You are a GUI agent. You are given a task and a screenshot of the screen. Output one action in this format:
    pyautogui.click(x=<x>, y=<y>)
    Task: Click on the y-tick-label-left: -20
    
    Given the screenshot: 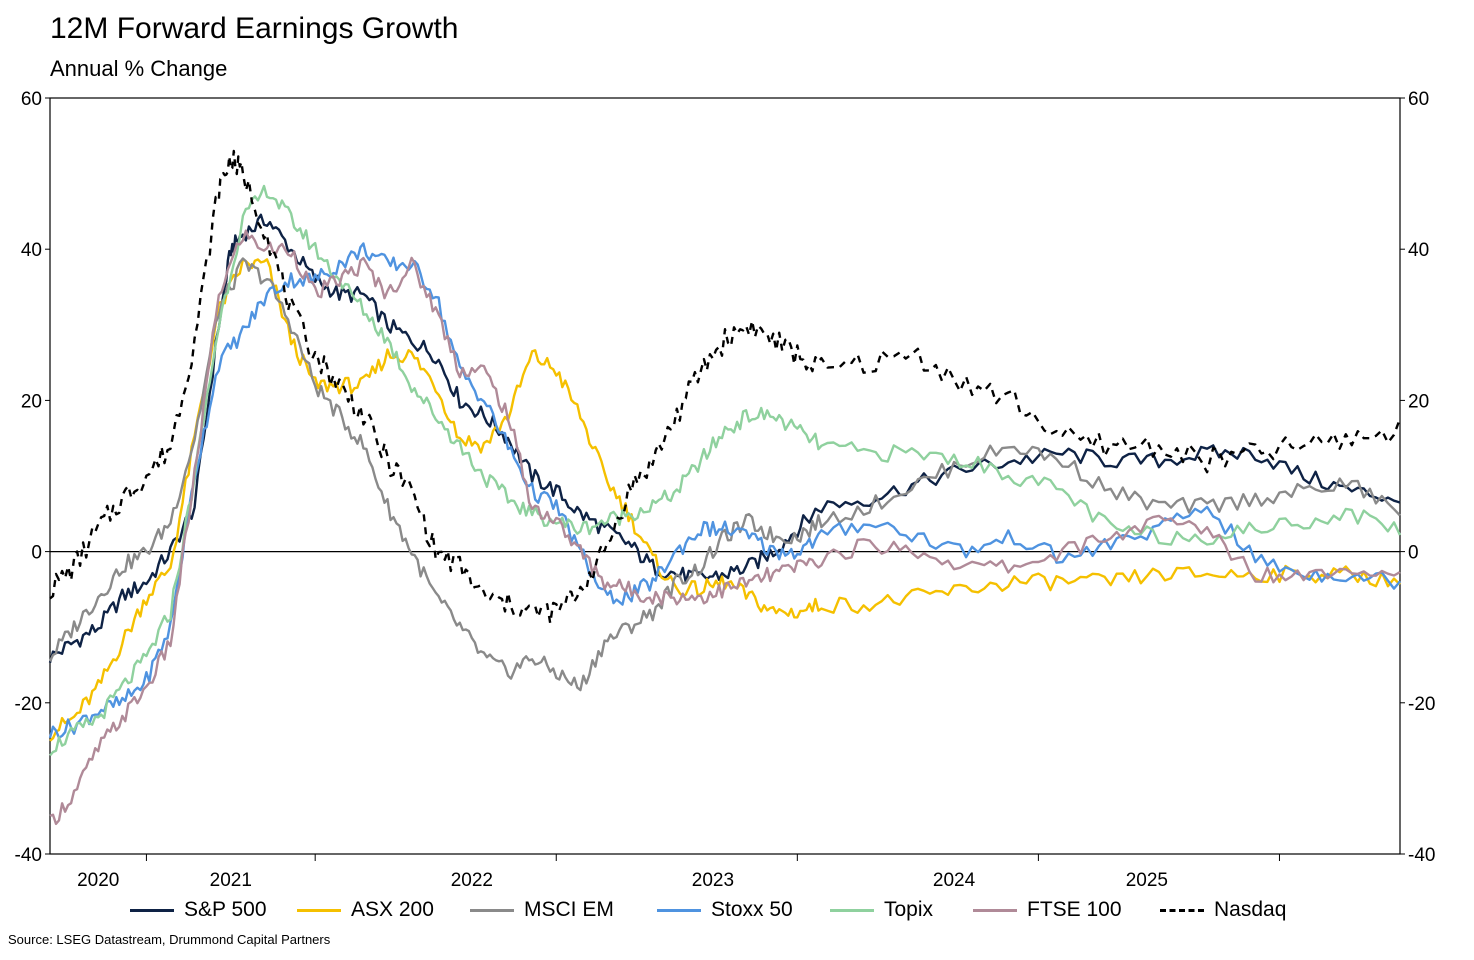 What is the action you would take?
    pyautogui.click(x=28, y=704)
    